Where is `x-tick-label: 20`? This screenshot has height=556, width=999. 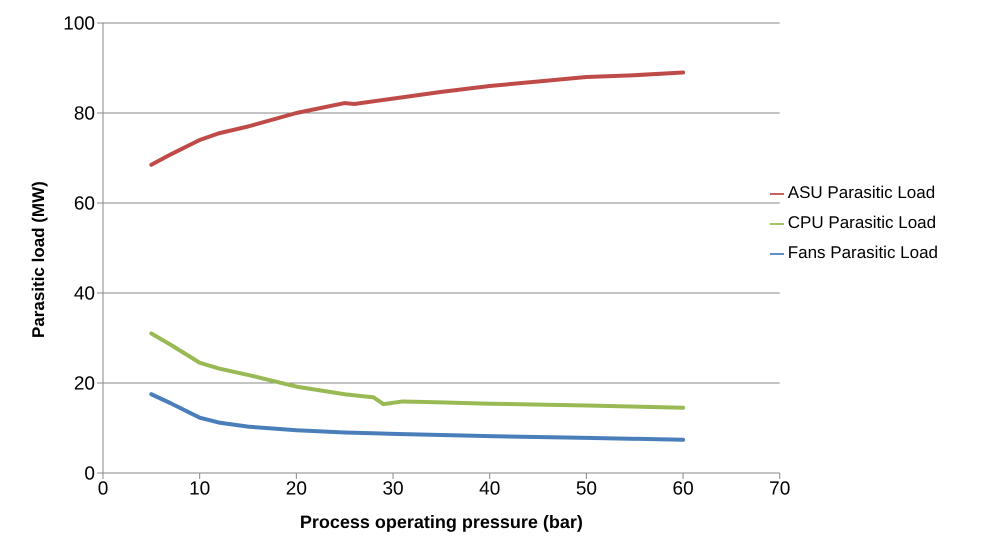 x-tick-label: 20 is located at coordinates (296, 489).